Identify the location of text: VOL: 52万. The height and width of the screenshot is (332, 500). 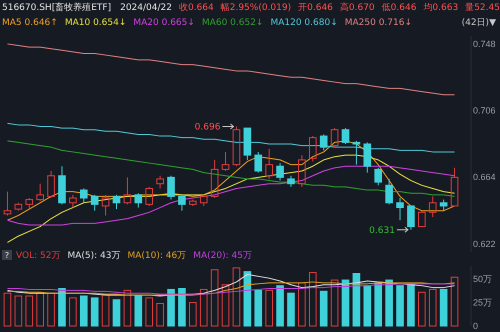
(38, 256).